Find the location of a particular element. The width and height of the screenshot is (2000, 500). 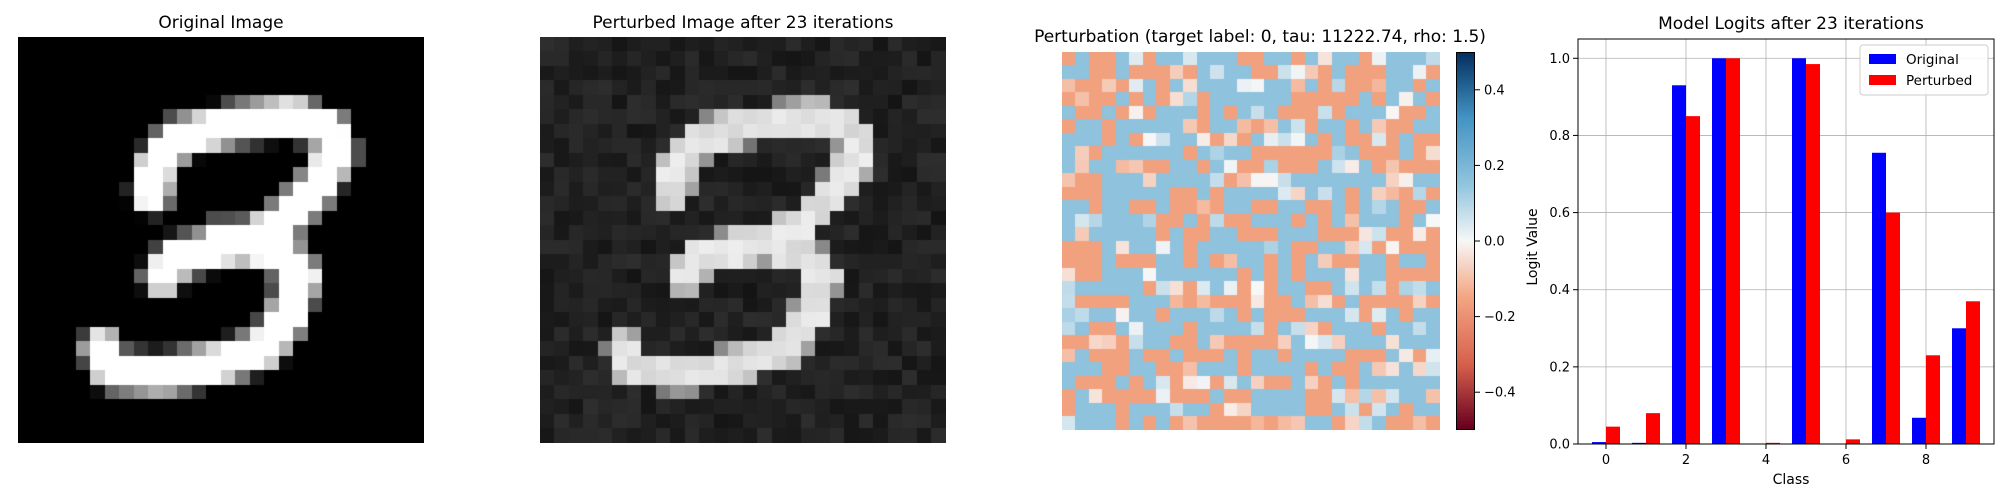

y-tick-label: 0.0 is located at coordinates (1559, 445).